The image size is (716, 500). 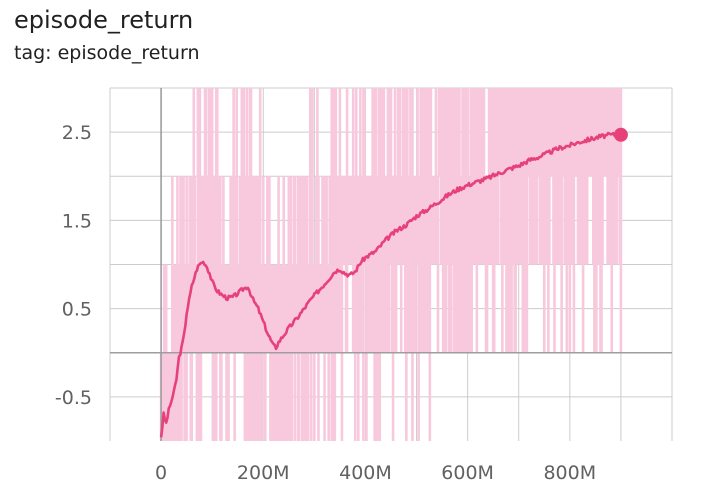 I want to click on y-tick-label: 1.5, so click(x=77, y=221).